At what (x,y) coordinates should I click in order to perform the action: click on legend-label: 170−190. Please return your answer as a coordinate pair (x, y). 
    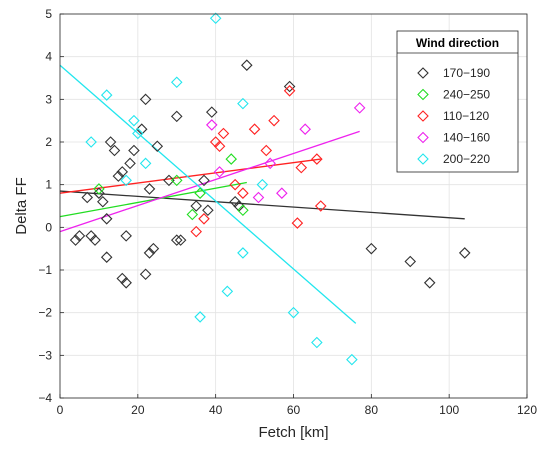
    Looking at the image, I should click on (466, 73).